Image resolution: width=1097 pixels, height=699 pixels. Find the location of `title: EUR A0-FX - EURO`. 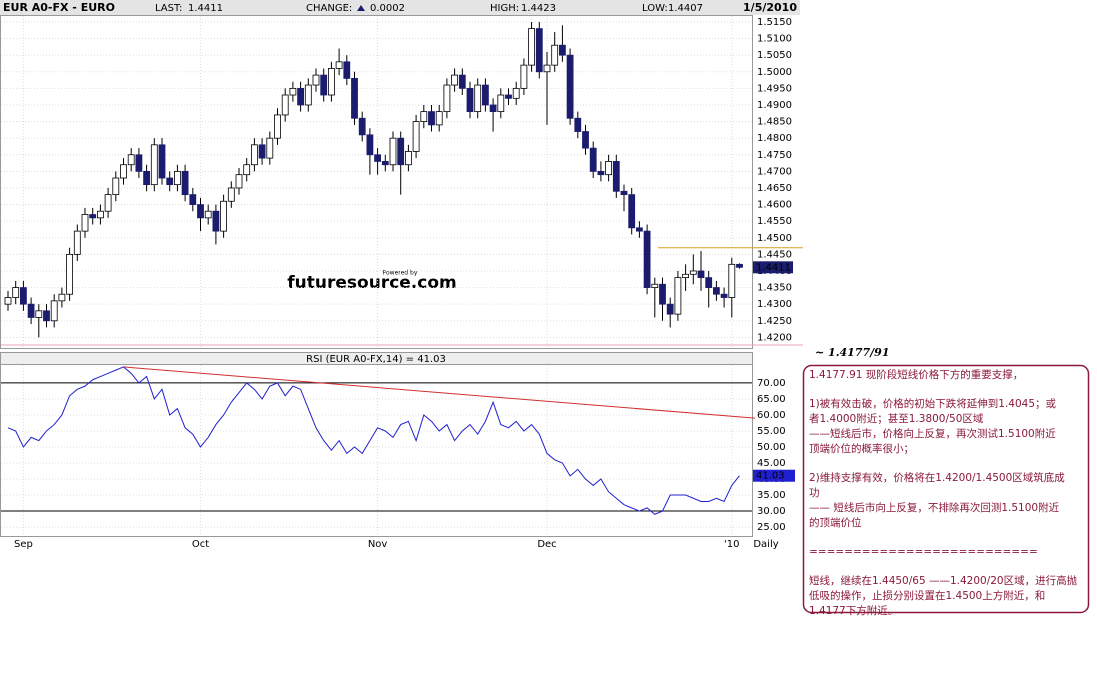

title: EUR A0-FX - EURO is located at coordinates (59, 7).